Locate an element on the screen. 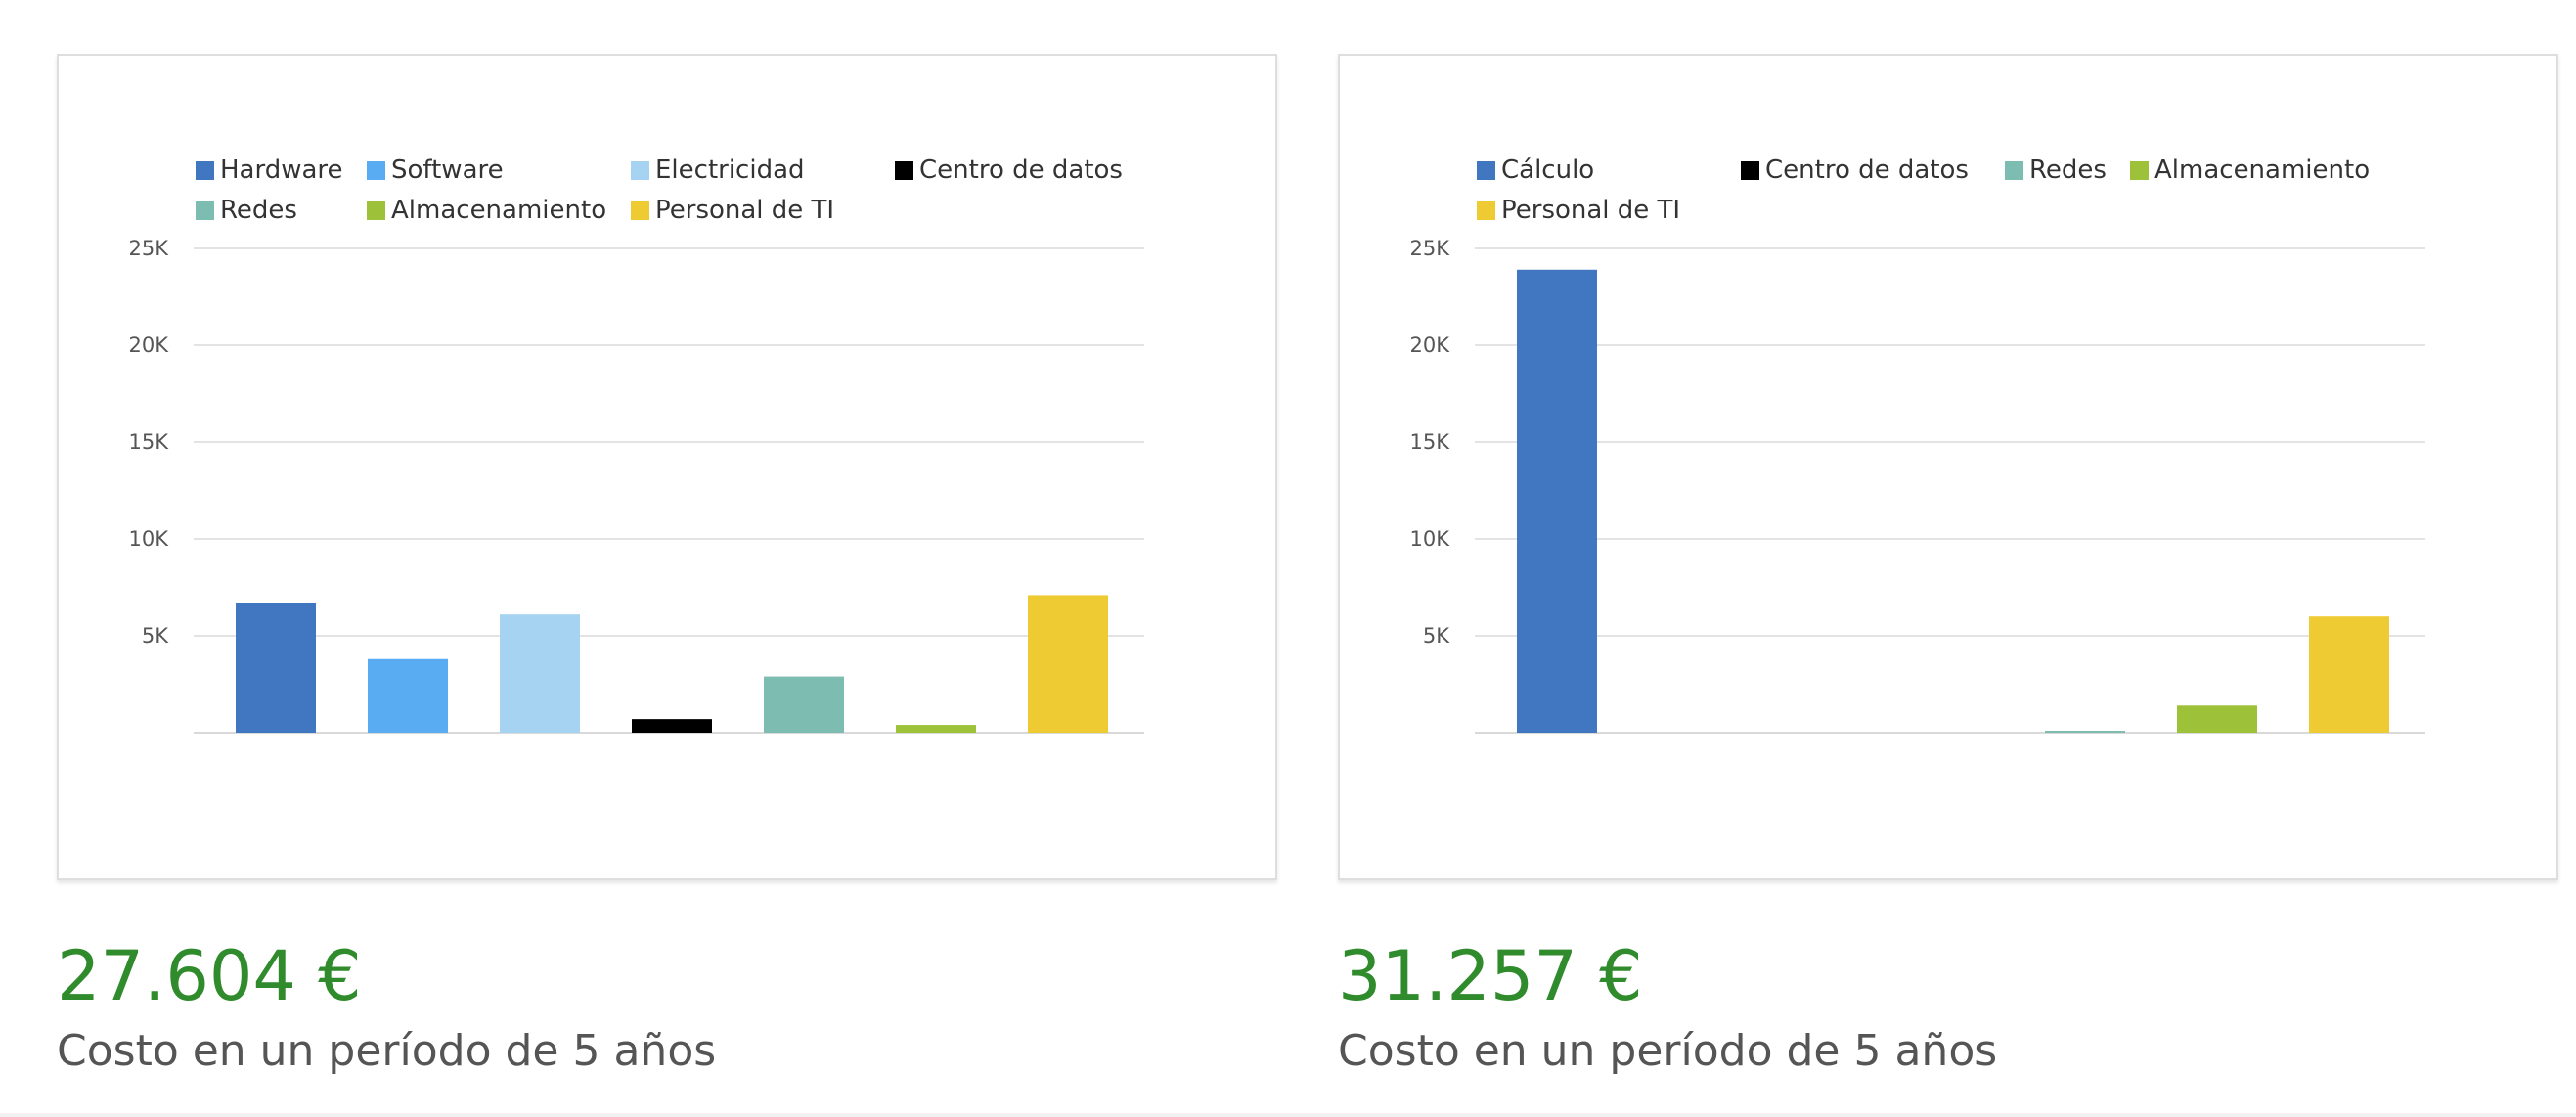 Image resolution: width=2576 pixels, height=1117 pixels. total-cost: 31.257 € is located at coordinates (1490, 976).